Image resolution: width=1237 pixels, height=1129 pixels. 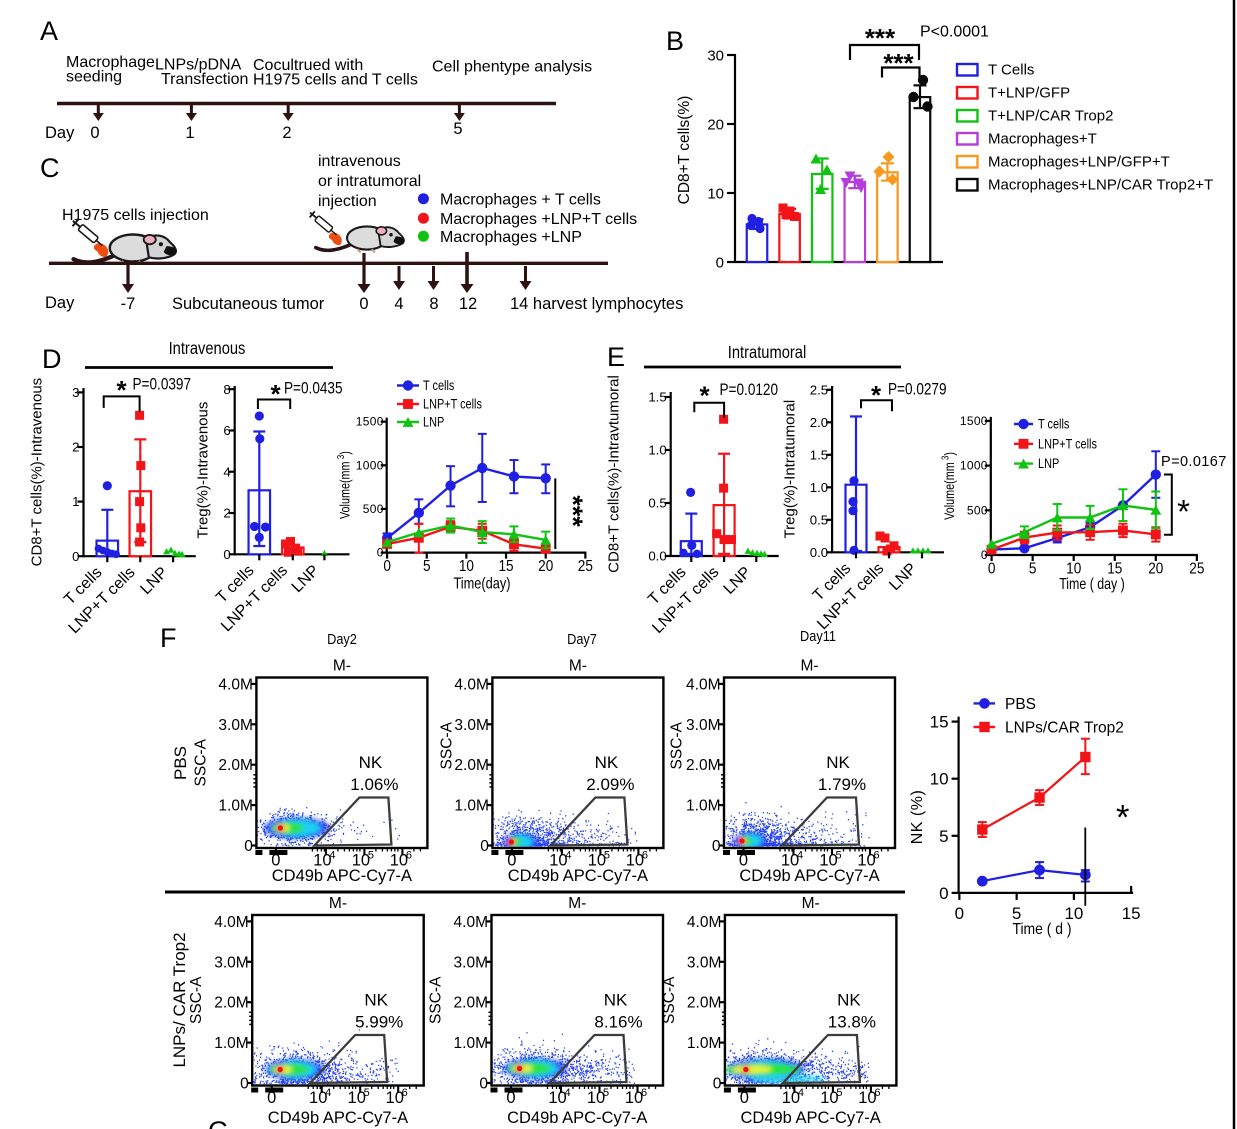 What do you see at coordinates (1033, 569) in the screenshot?
I see `svg-text: 5` at bounding box center [1033, 569].